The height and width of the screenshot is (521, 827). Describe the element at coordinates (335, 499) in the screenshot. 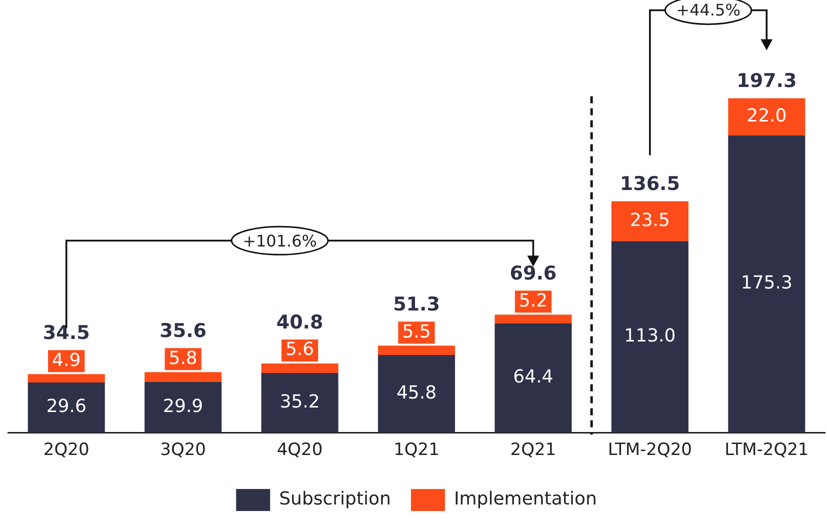

I see `legend-label: Subscription` at that location.